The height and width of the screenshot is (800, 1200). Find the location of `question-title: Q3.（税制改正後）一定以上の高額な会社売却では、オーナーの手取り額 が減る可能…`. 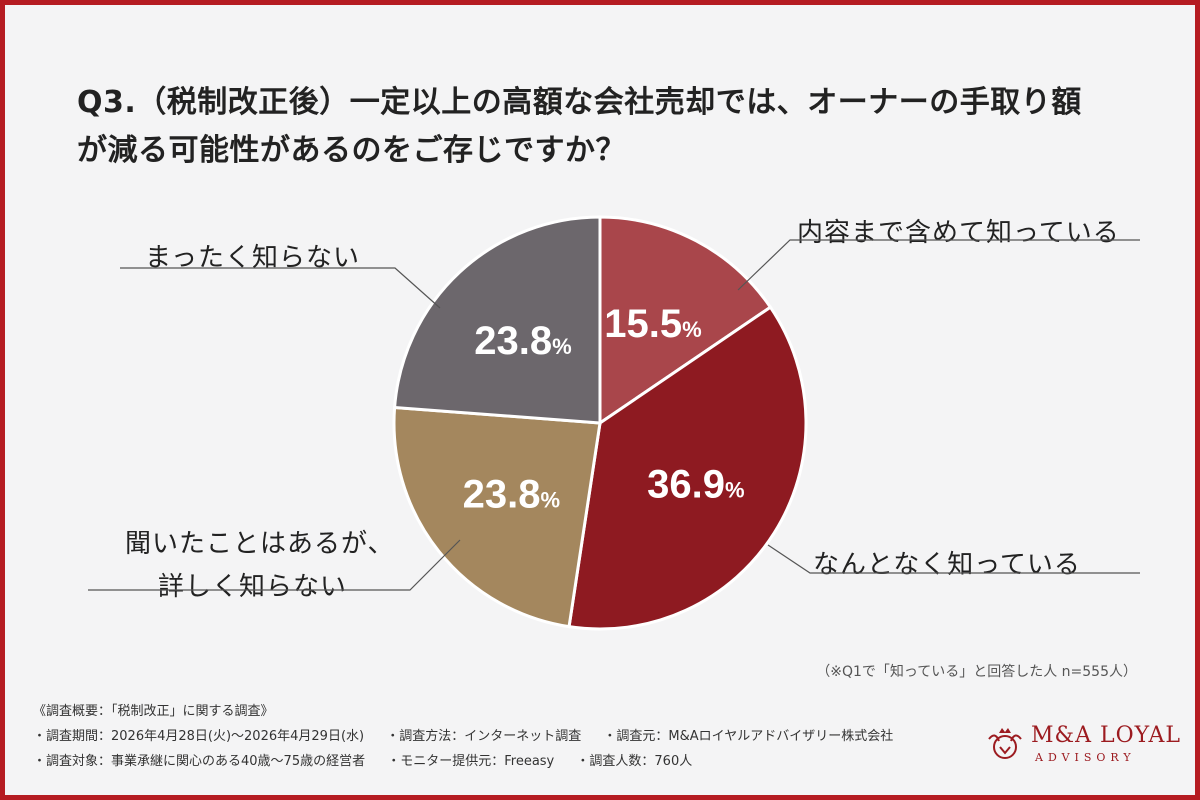

question-title: Q3.（税制改正後）一定以上の高額な会社売却では、オーナーの手取り額 が減る可能… is located at coordinates (617, 127).